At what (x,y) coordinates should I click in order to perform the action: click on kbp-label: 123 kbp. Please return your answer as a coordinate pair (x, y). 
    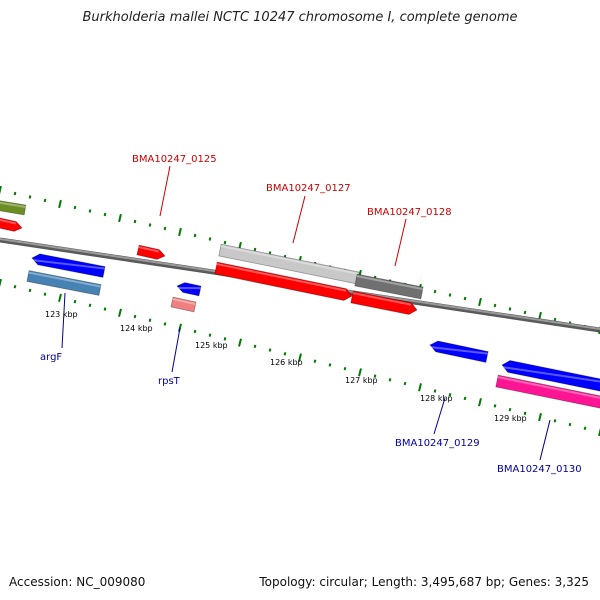
    Looking at the image, I should click on (61, 314).